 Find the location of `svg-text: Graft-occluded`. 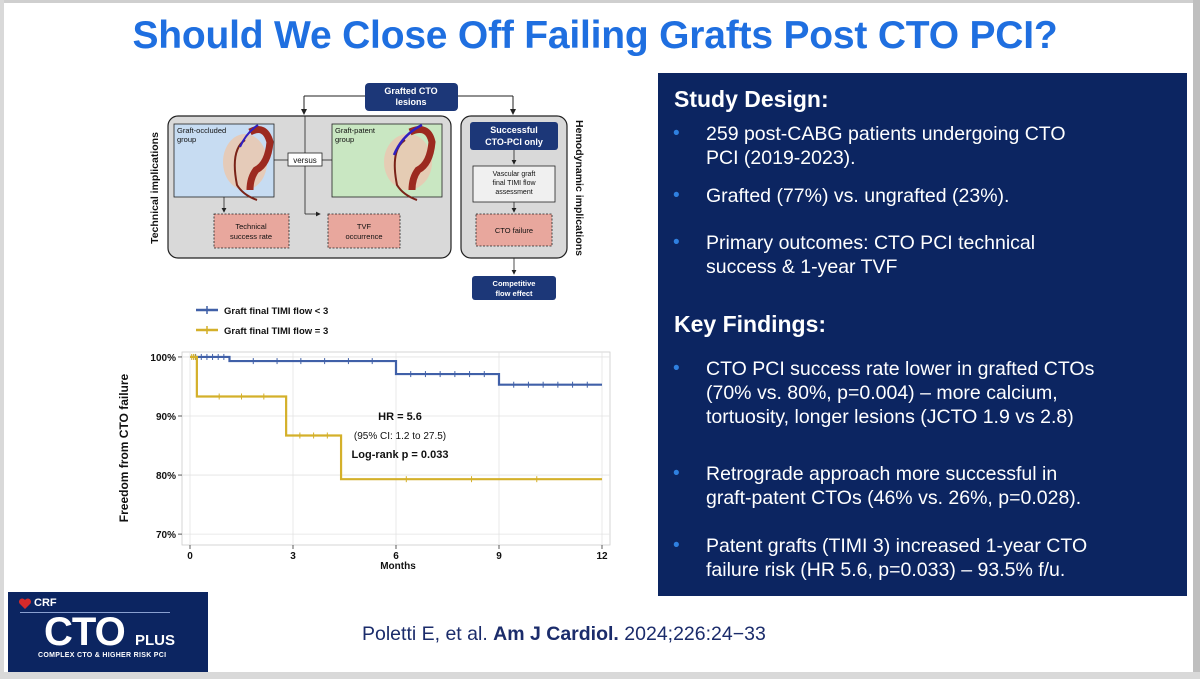

svg-text: Graft-occluded is located at coordinates (201, 130).